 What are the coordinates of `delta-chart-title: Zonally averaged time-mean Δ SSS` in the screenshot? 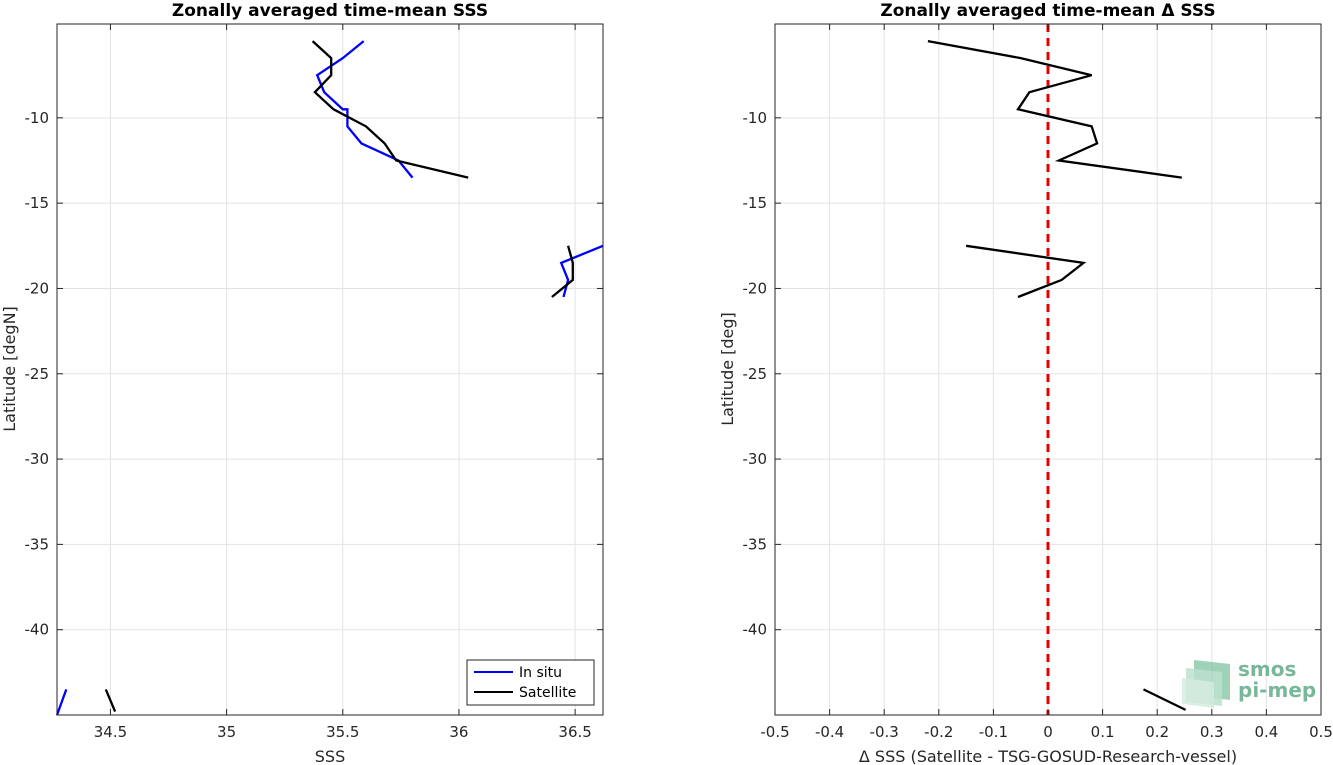 It's located at (1047, 11).